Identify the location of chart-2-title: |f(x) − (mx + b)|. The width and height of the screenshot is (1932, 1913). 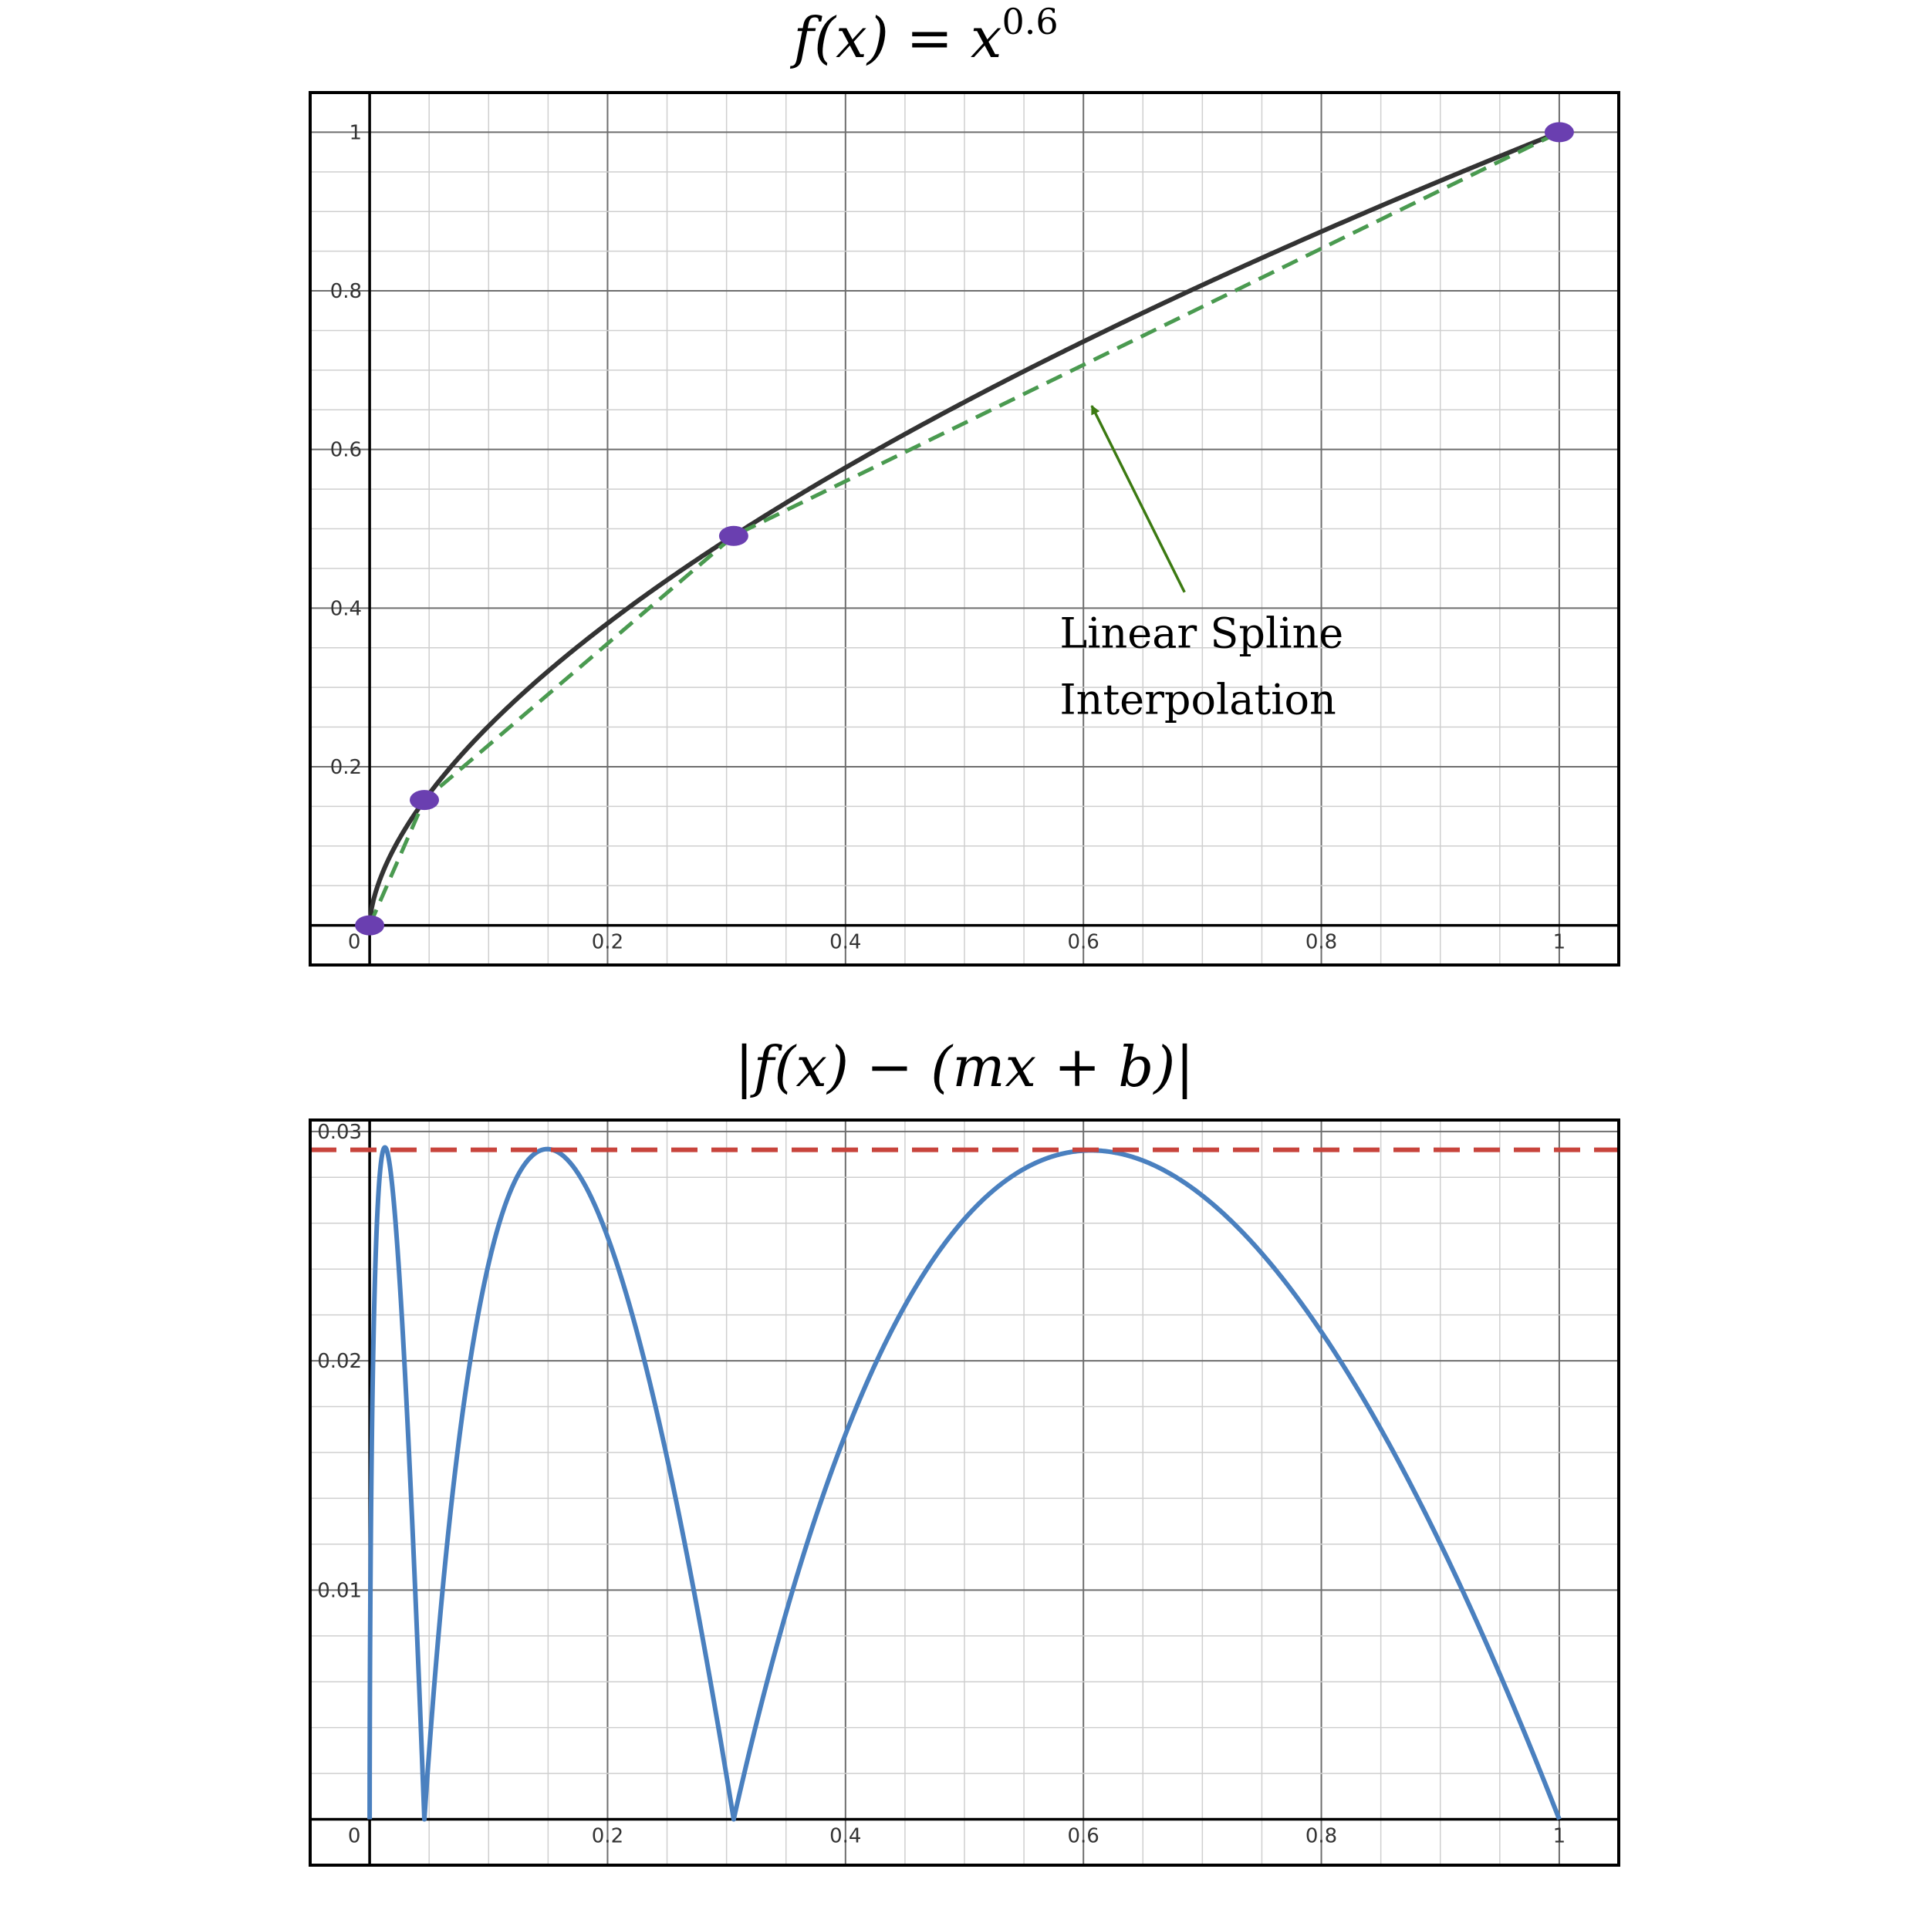
(964, 1066).